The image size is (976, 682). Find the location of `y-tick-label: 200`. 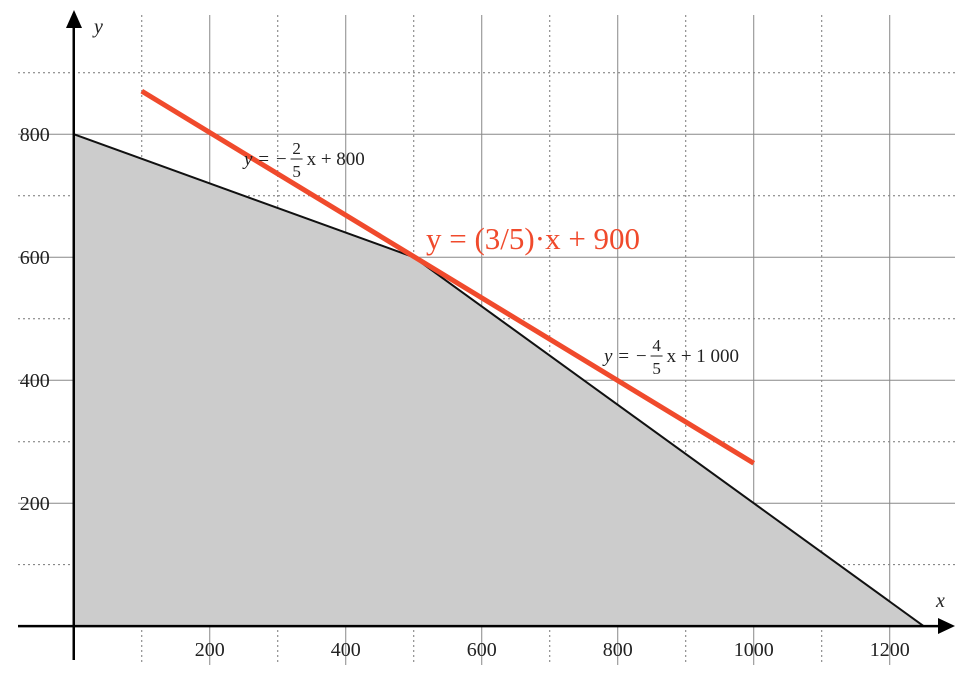

y-tick-label: 200 is located at coordinates (35, 504).